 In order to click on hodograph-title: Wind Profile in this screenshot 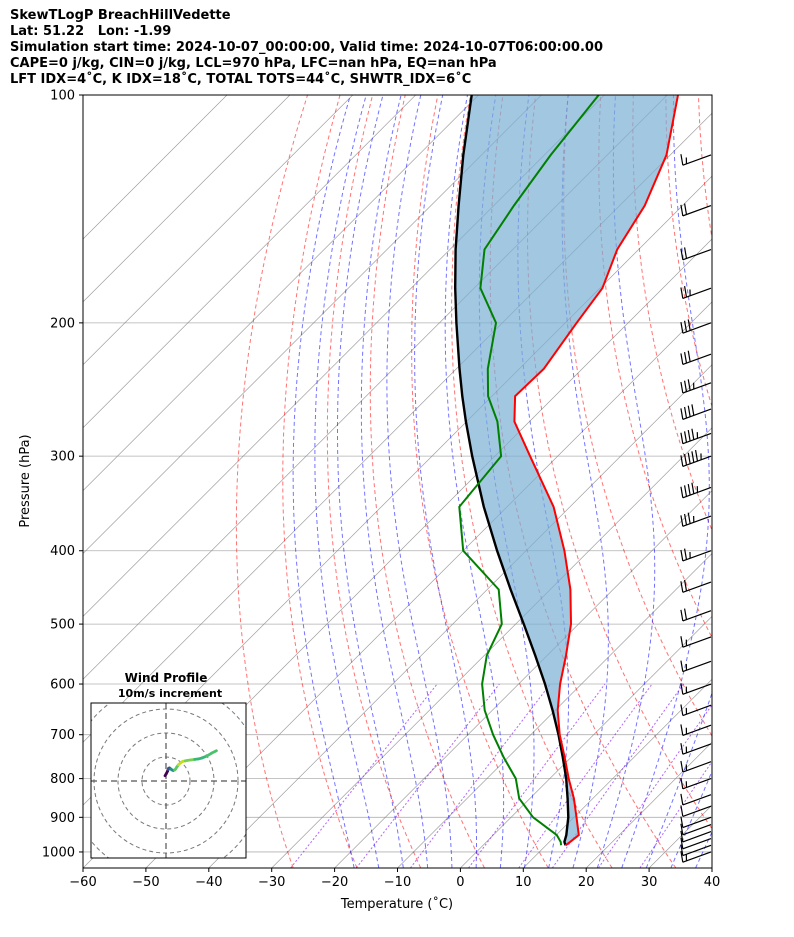, I will do `click(166, 678)`.